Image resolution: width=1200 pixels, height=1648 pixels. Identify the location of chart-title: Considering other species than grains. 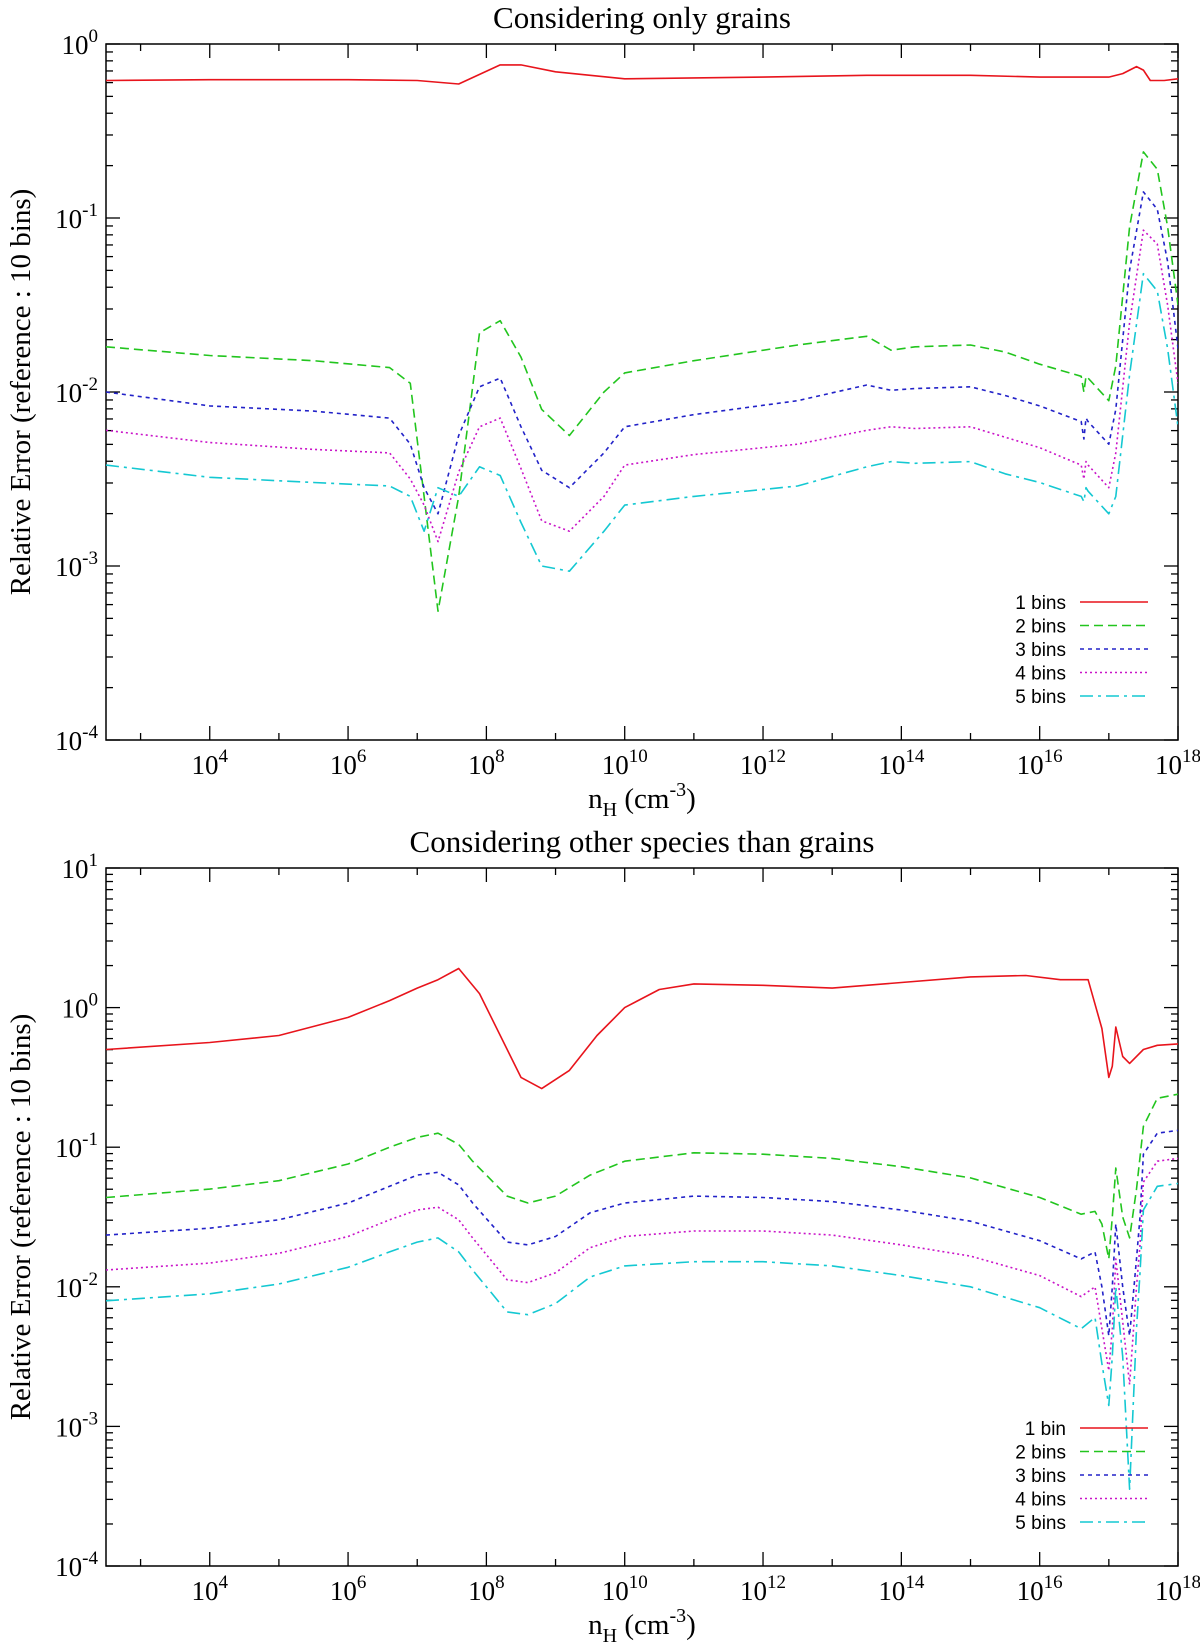
(642, 841).